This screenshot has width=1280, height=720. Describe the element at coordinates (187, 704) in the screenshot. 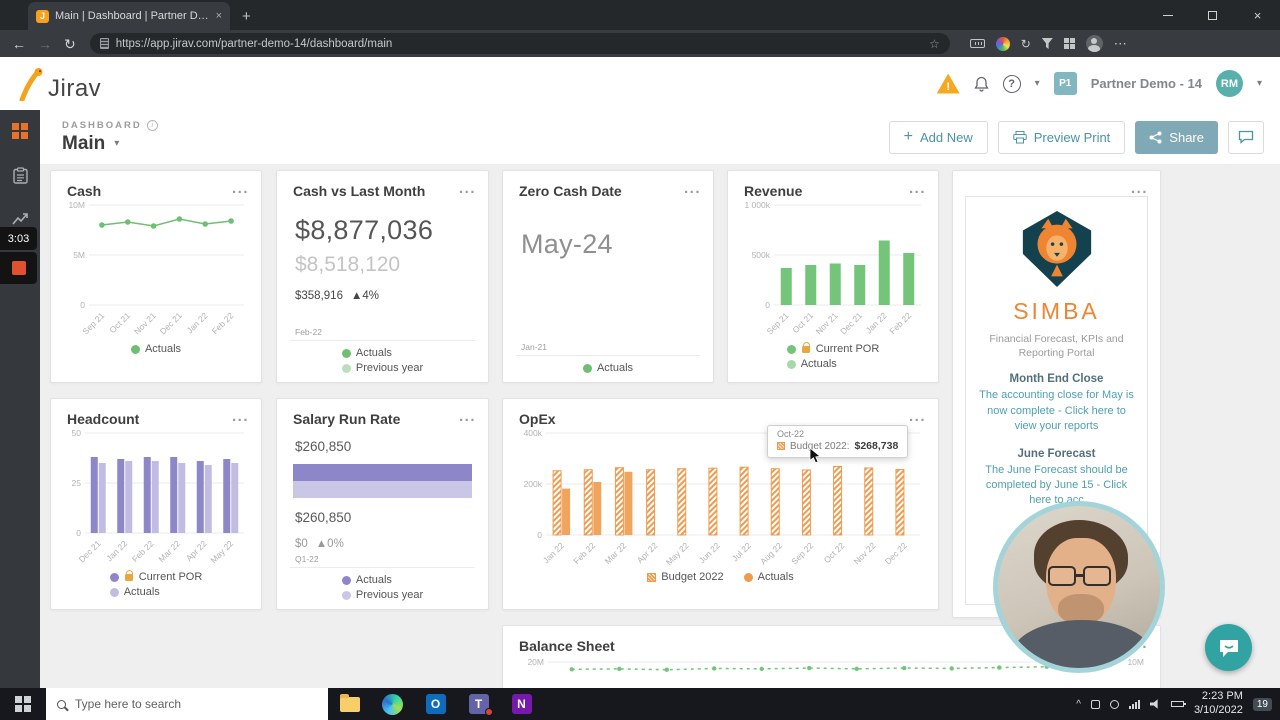

I see `taskbar-search: Type here to search` at that location.